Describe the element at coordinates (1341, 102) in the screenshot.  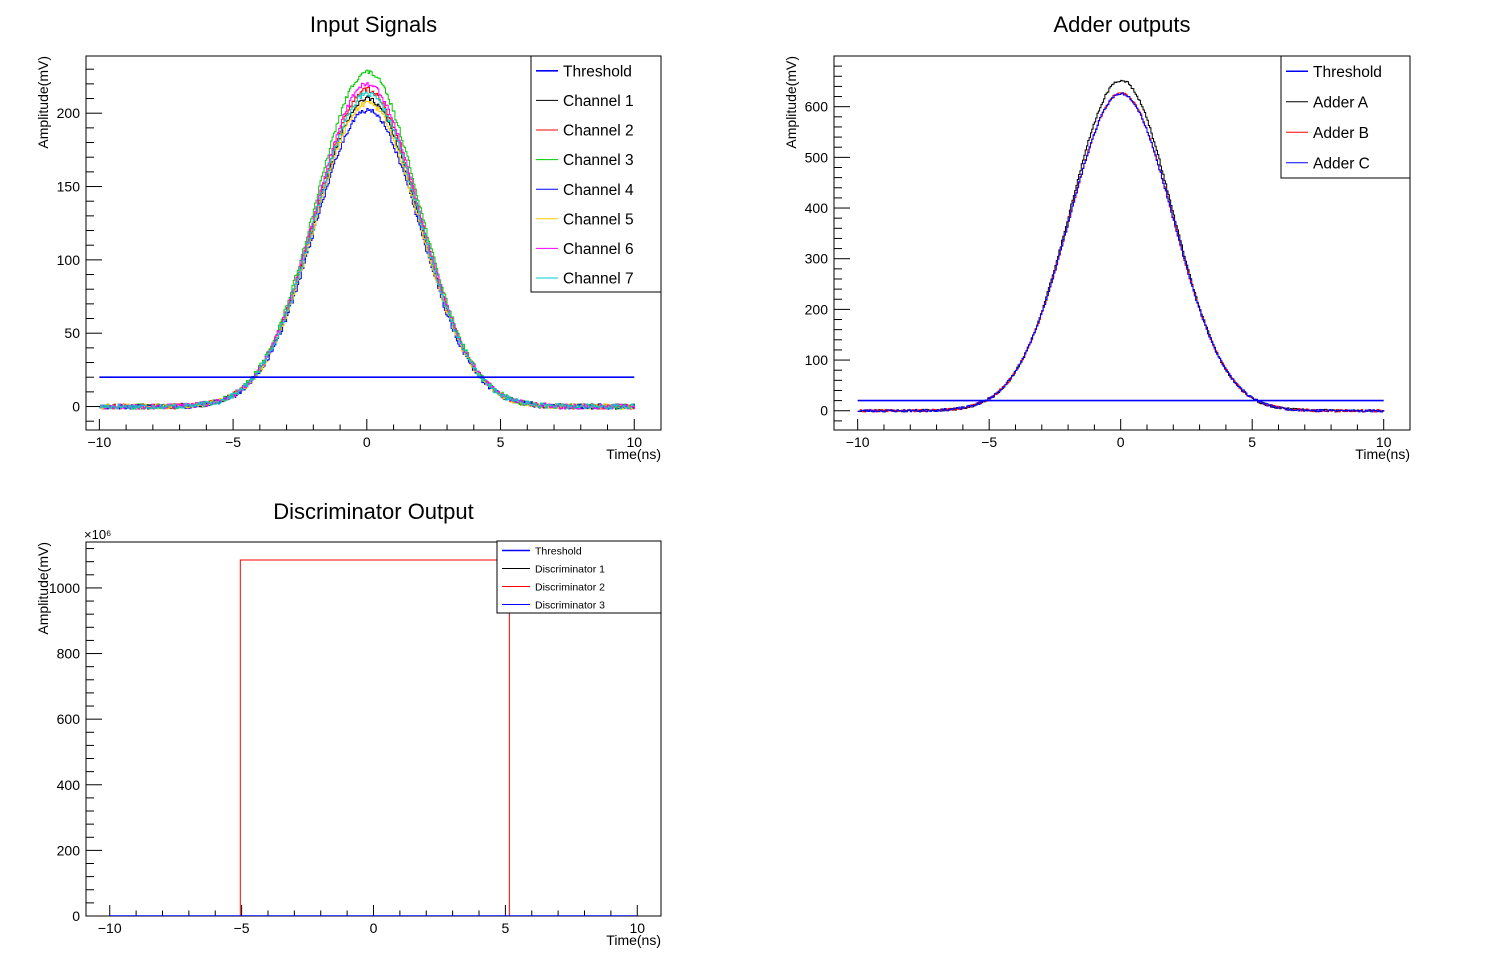
I see `legend-label: Adder A` at that location.